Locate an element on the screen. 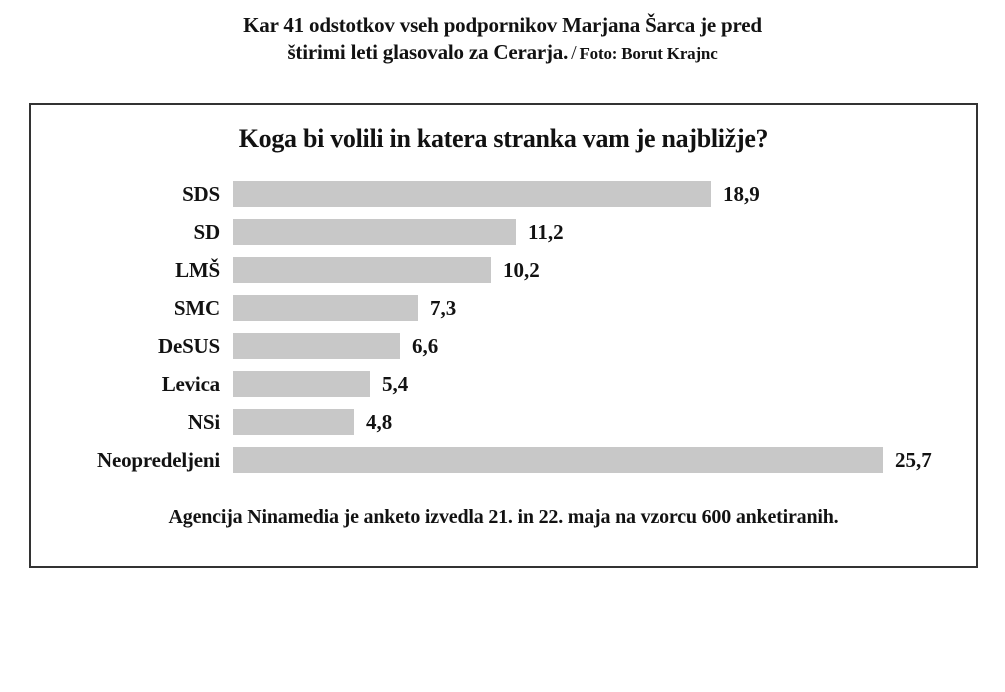 This screenshot has width=1005, height=692. bar-category-label: SD is located at coordinates (207, 231).